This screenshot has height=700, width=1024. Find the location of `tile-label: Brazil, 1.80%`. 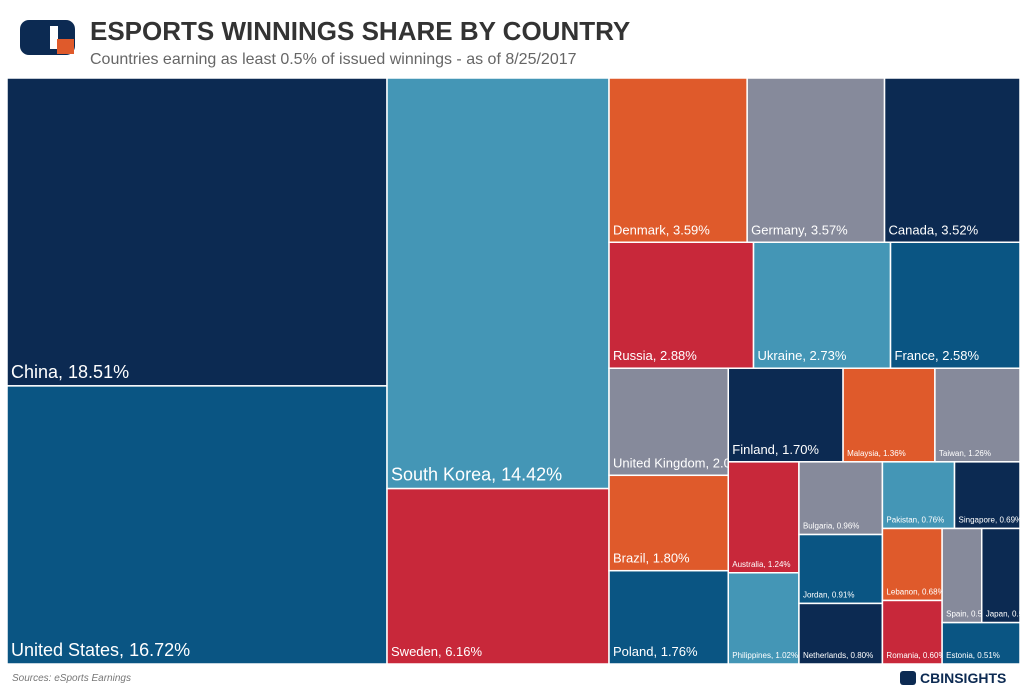

tile-label: Brazil, 1.80% is located at coordinates (651, 558).